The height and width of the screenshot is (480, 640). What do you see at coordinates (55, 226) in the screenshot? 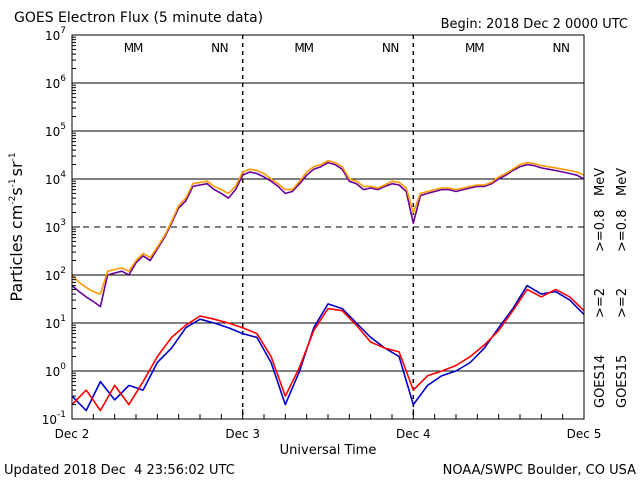
I see `y-tick-label: 10³` at bounding box center [55, 226].